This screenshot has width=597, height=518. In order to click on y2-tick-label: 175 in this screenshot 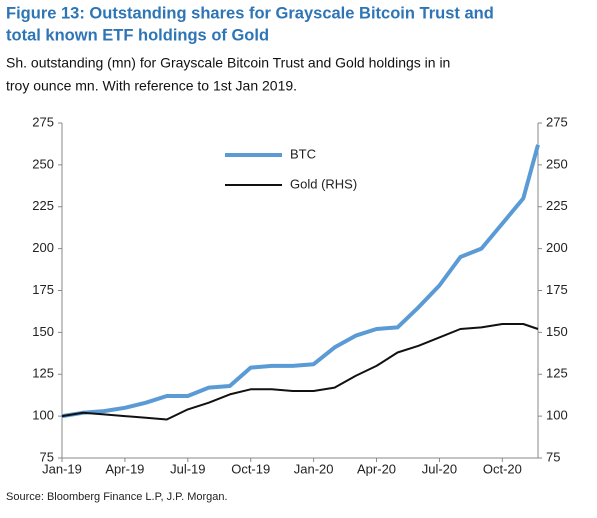, I will do `click(557, 289)`.